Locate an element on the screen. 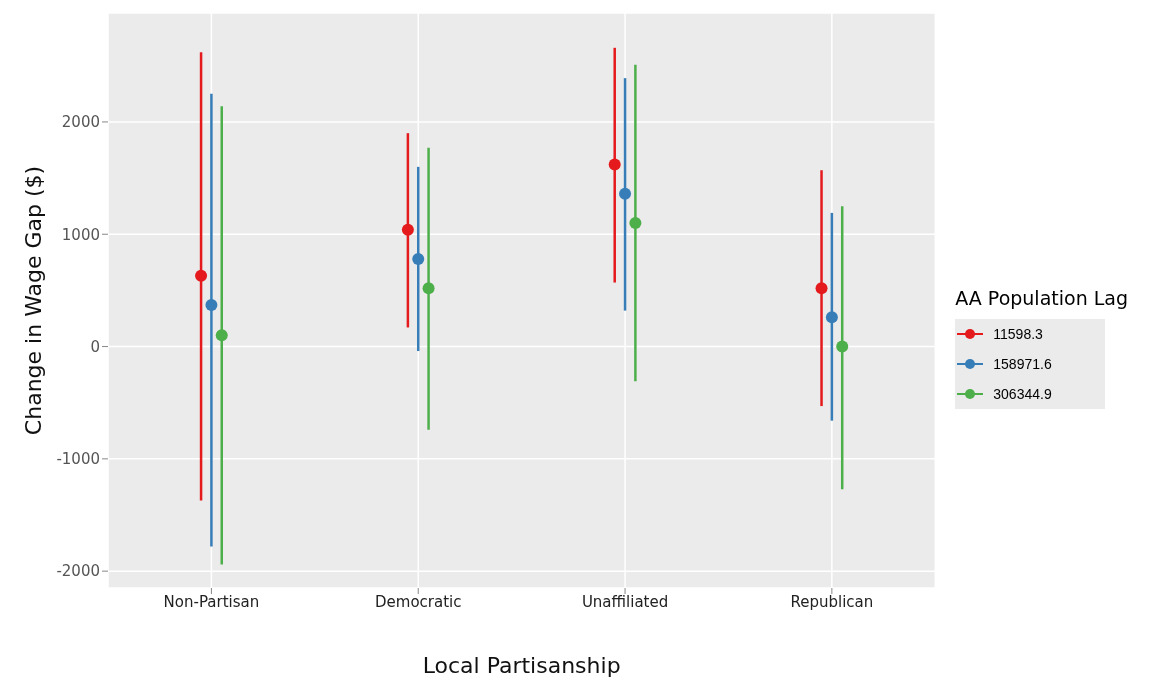 This screenshot has width=1154, height=696. y-tick-label: -1000 is located at coordinates (78, 459).